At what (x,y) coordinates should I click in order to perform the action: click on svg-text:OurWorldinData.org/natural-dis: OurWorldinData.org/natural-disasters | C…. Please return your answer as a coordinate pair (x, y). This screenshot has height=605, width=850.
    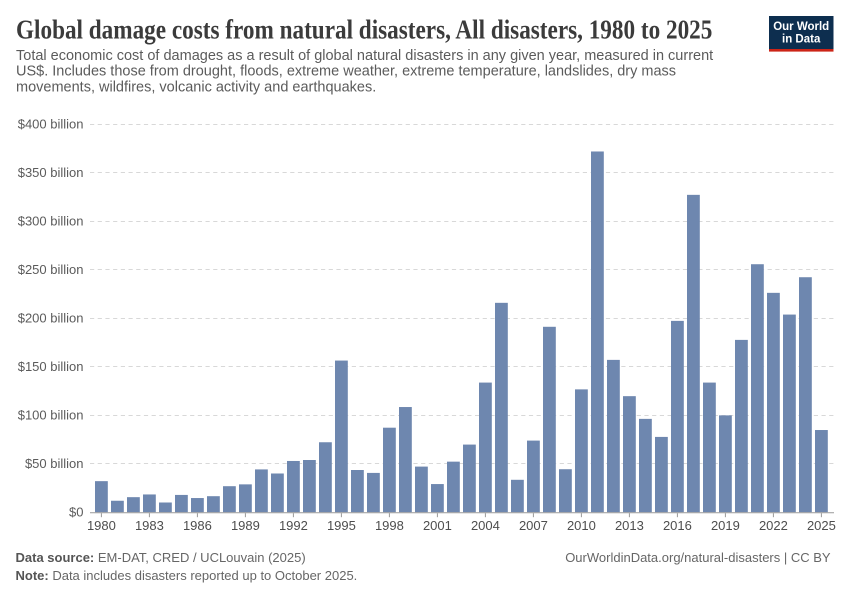
    Looking at the image, I should click on (698, 557).